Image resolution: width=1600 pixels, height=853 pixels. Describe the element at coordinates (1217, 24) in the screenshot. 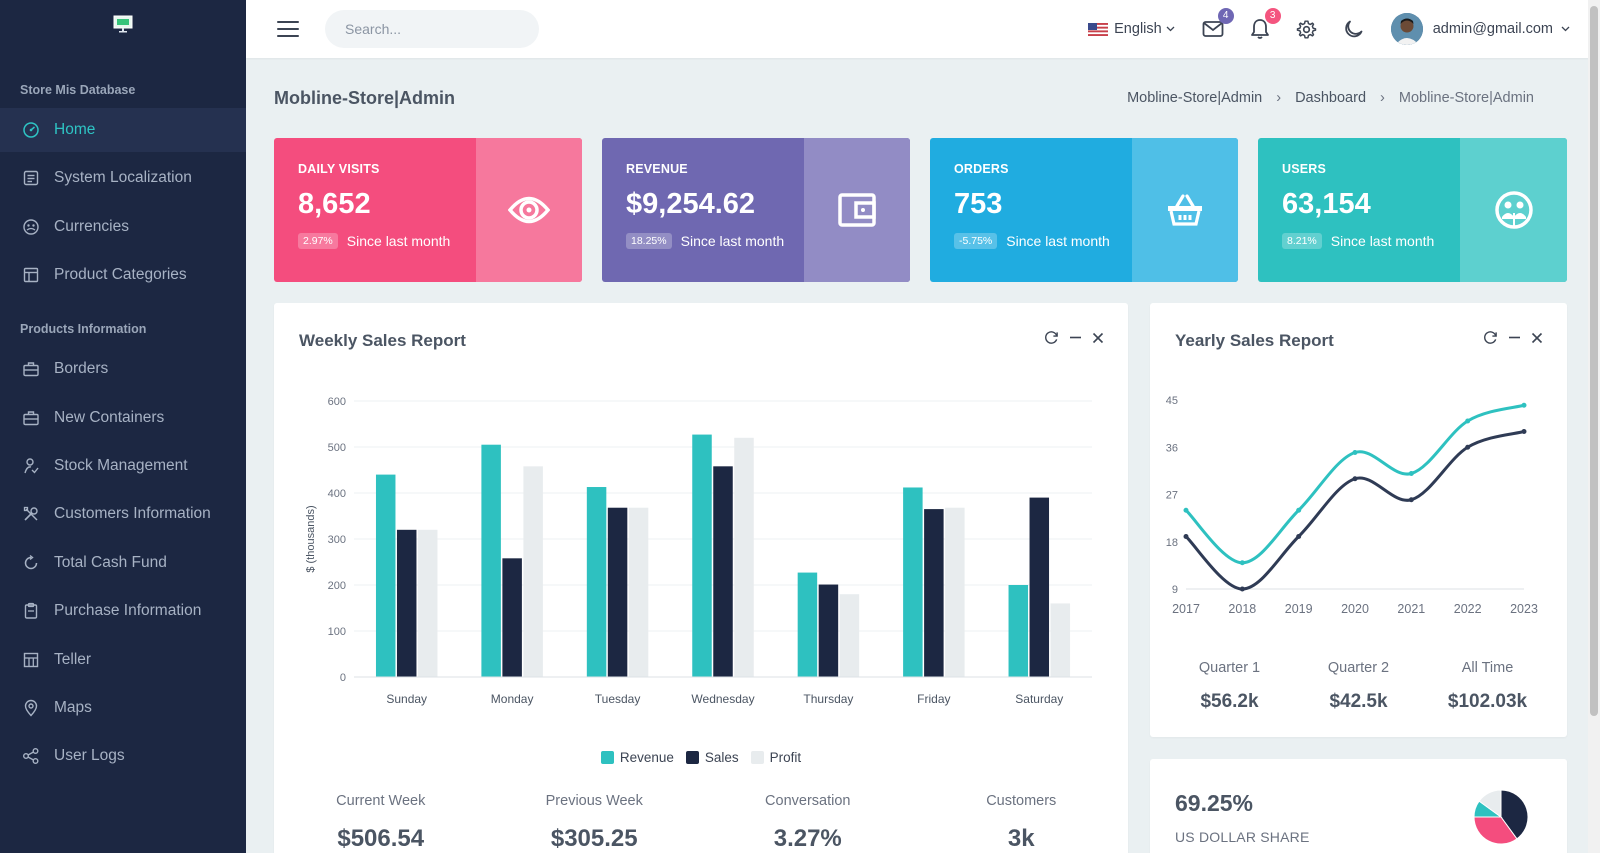

I see `mail-button: 4` at that location.